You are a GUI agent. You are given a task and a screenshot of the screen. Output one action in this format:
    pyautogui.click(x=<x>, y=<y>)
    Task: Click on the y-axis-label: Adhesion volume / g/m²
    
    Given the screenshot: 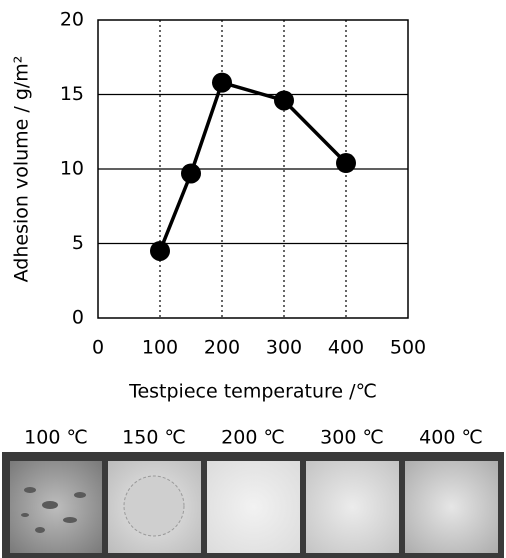 What is the action you would take?
    pyautogui.click(x=22, y=169)
    